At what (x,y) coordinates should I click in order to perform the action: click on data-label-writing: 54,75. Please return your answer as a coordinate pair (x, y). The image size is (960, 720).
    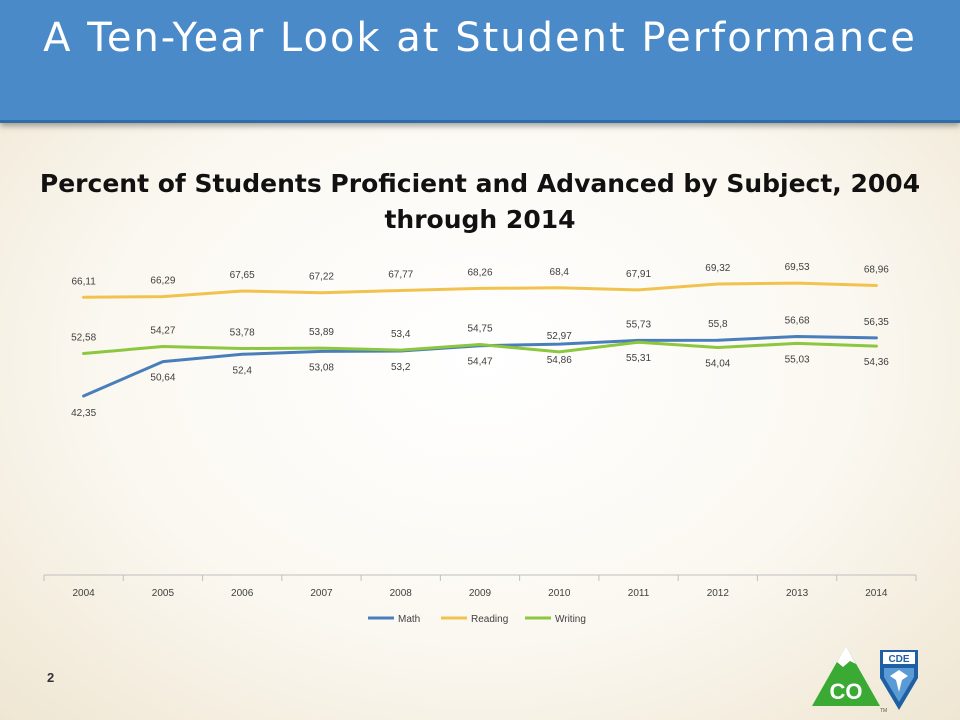
    Looking at the image, I should click on (479, 329).